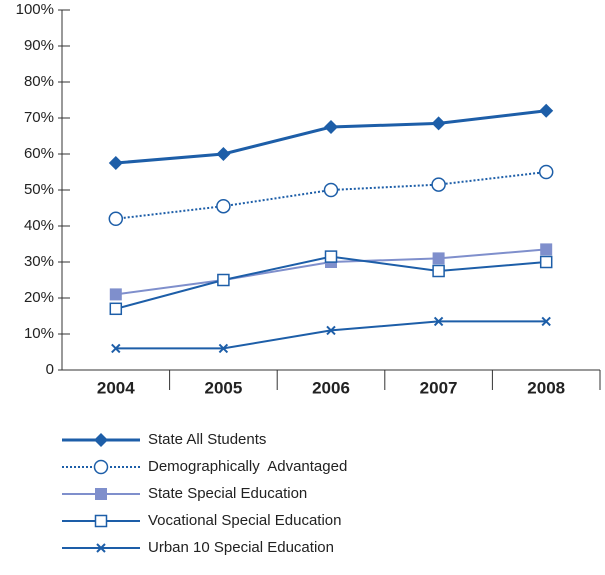 The height and width of the screenshot is (575, 605). What do you see at coordinates (39, 45) in the screenshot?
I see `y-tick-label: 90%` at bounding box center [39, 45].